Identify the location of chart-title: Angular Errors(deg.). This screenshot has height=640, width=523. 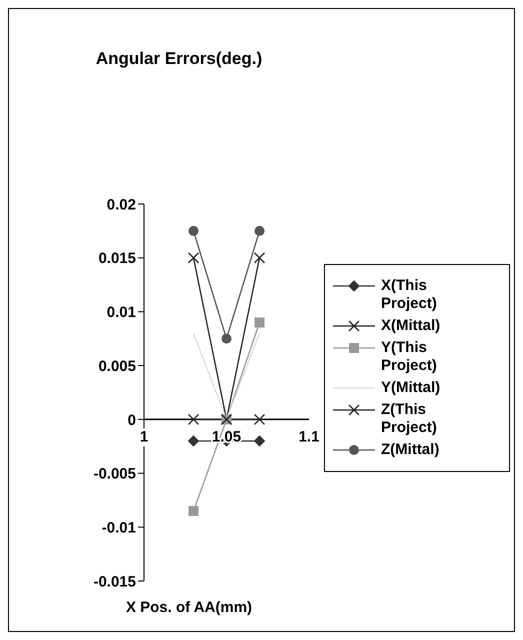
(179, 59).